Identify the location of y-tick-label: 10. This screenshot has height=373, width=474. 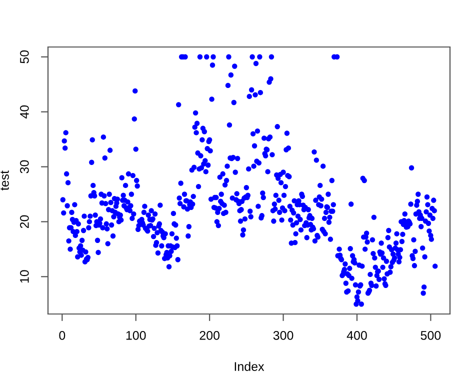
(24, 276).